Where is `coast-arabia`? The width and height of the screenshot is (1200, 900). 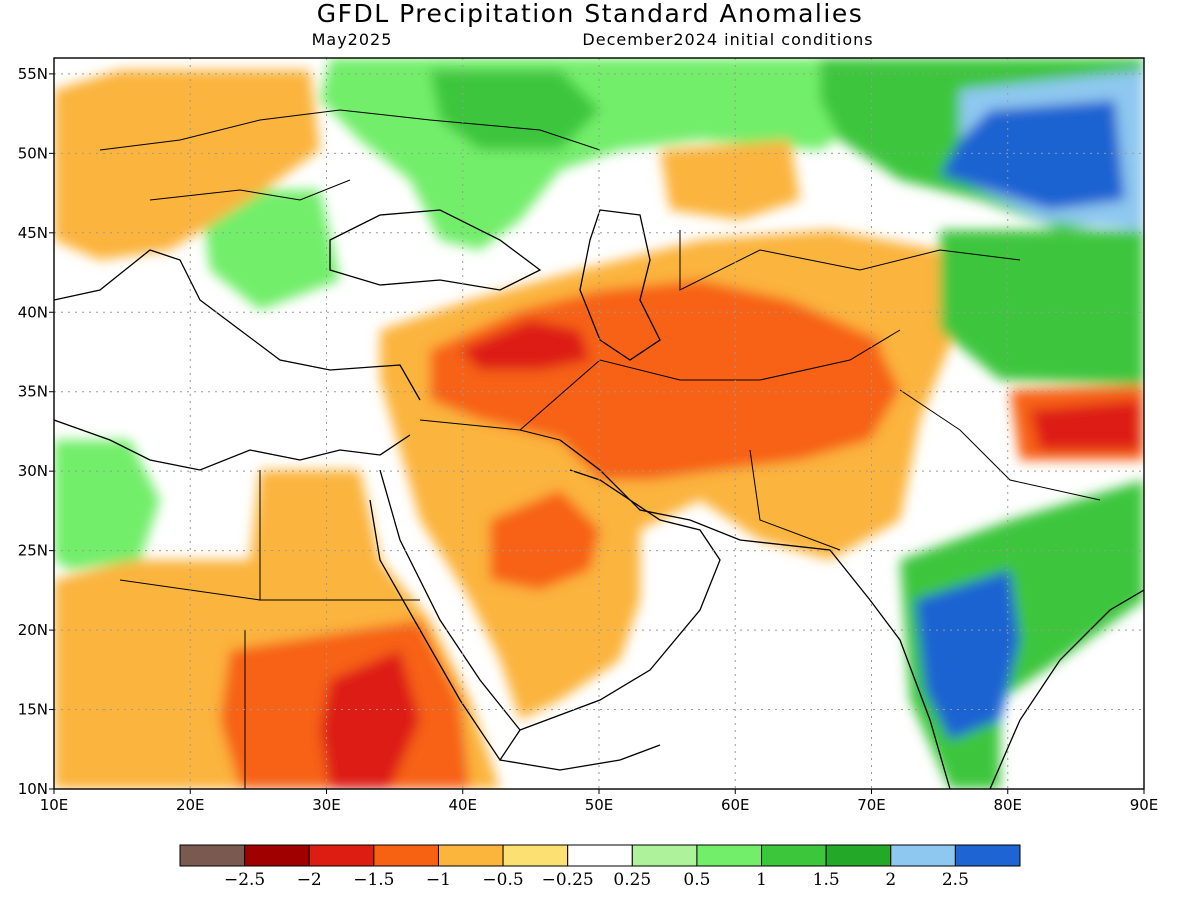 coast-arabia is located at coordinates (620, 600).